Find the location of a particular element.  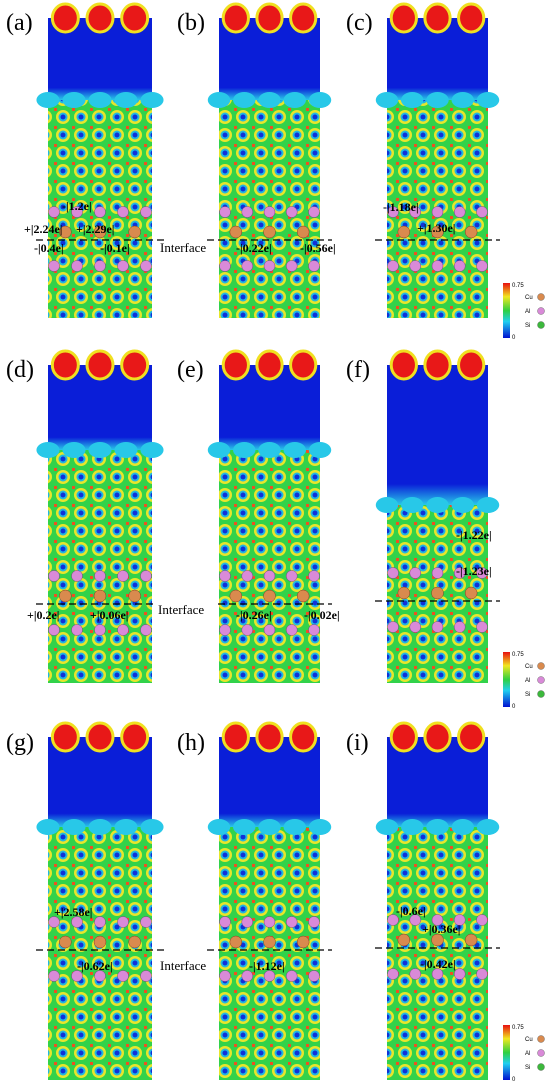

charge-label: -|0.22e| is located at coordinates (254, 248).